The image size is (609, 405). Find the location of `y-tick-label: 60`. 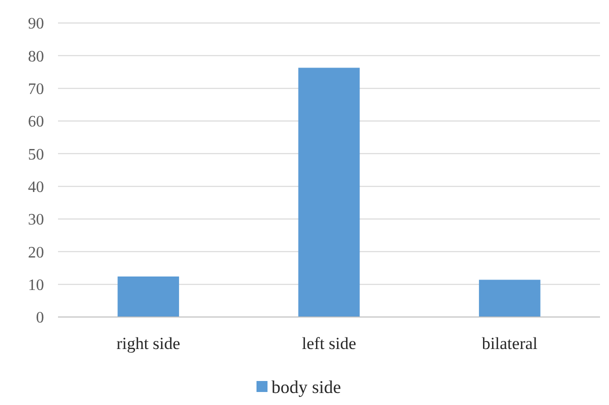

y-tick-label: 60 is located at coordinates (36, 122).